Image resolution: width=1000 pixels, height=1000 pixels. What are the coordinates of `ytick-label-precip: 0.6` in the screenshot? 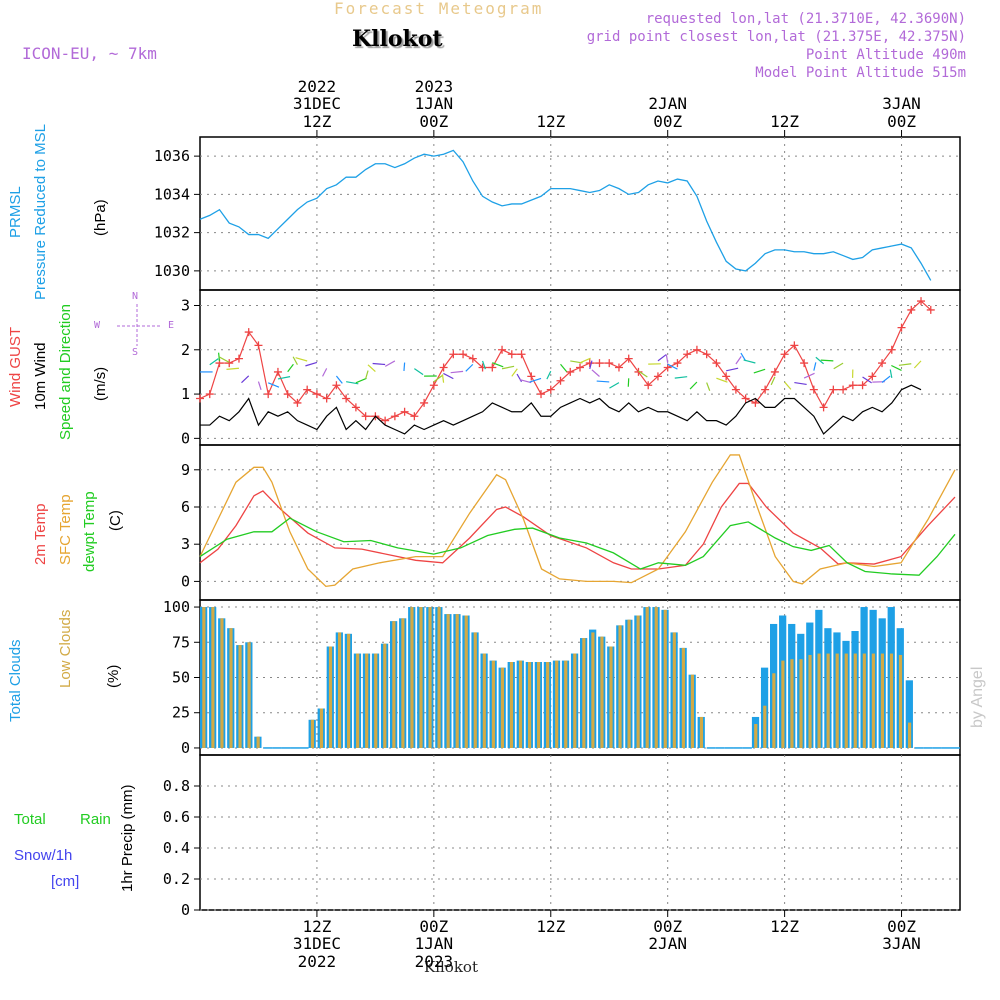 It's located at (176, 817).